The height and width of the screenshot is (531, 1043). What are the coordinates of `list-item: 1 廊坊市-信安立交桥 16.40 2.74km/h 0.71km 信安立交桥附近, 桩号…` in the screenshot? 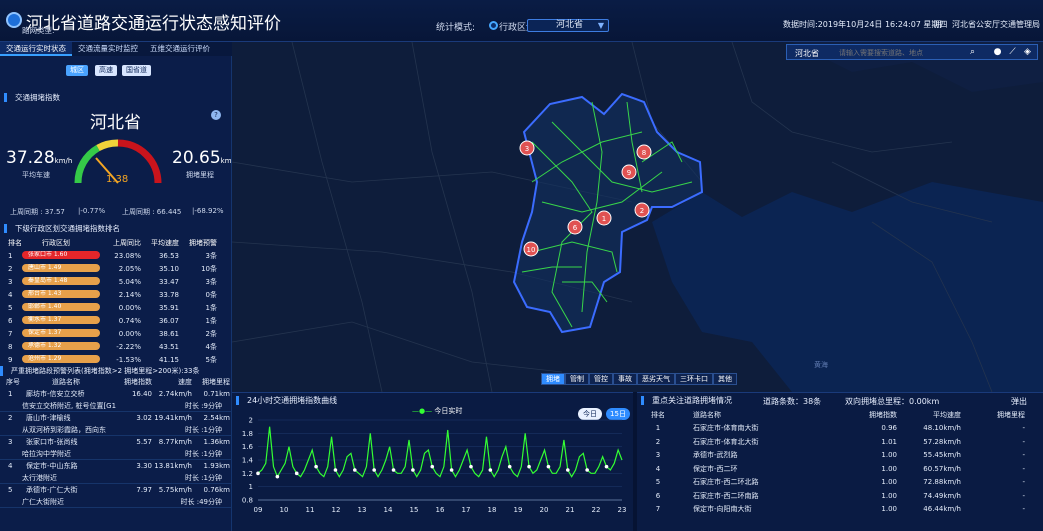 It's located at (116, 400).